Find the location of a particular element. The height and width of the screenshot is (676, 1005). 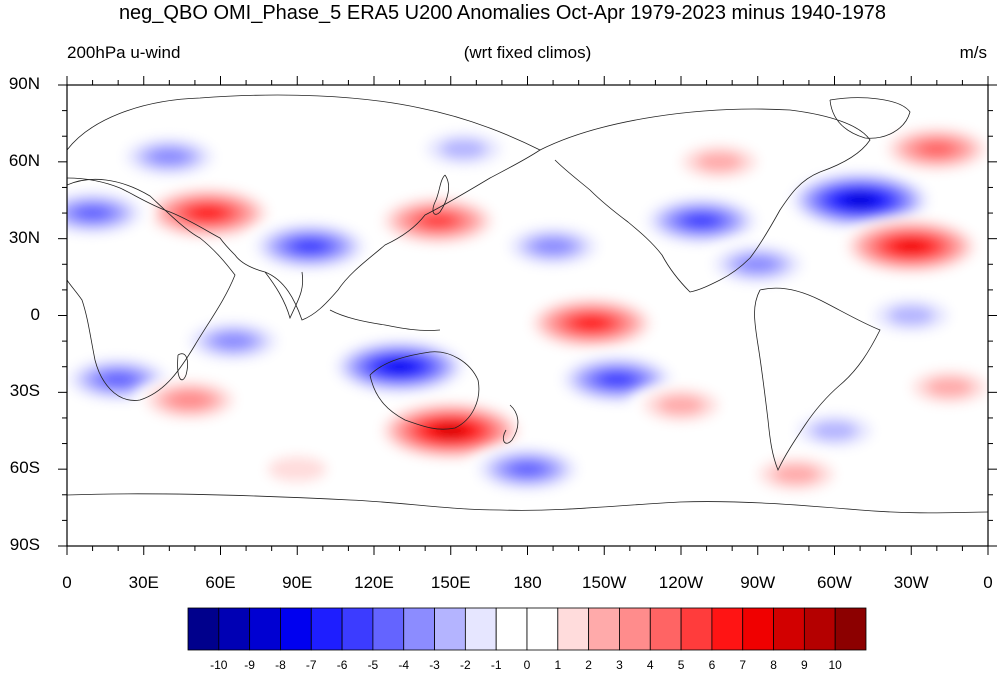

longitude-label: 120W is located at coordinates (681, 582).